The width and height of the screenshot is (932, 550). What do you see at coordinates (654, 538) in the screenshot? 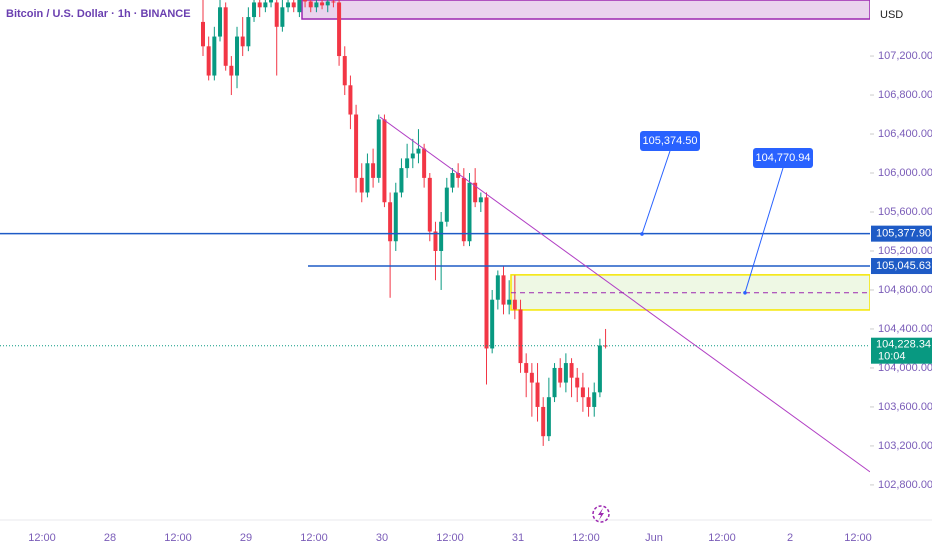
I see `x-tick-label: Jun` at bounding box center [654, 538].